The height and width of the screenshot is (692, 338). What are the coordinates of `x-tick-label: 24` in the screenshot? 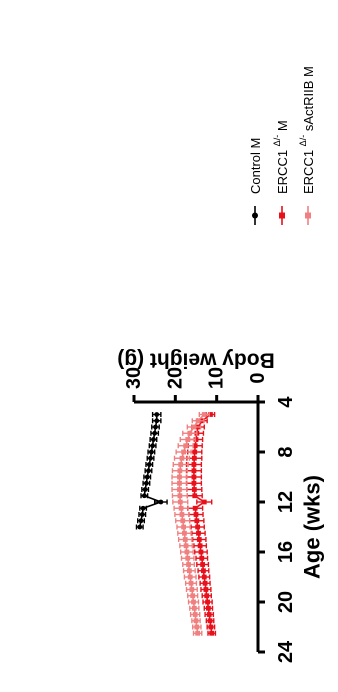 It's located at (286, 651).